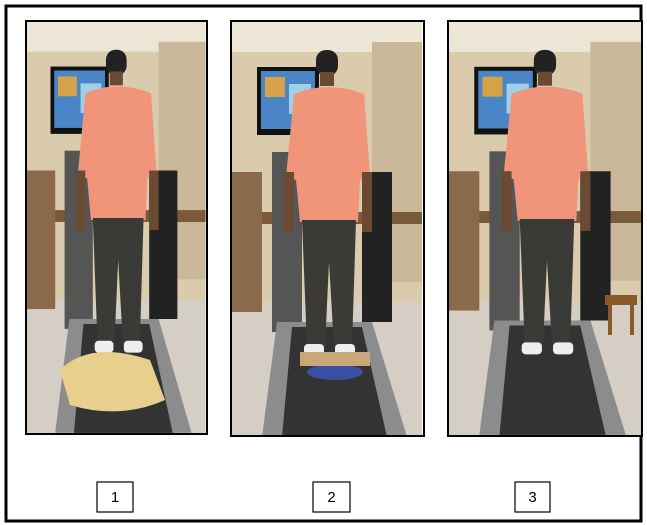  I want to click on panel-label: 2, so click(331, 497).